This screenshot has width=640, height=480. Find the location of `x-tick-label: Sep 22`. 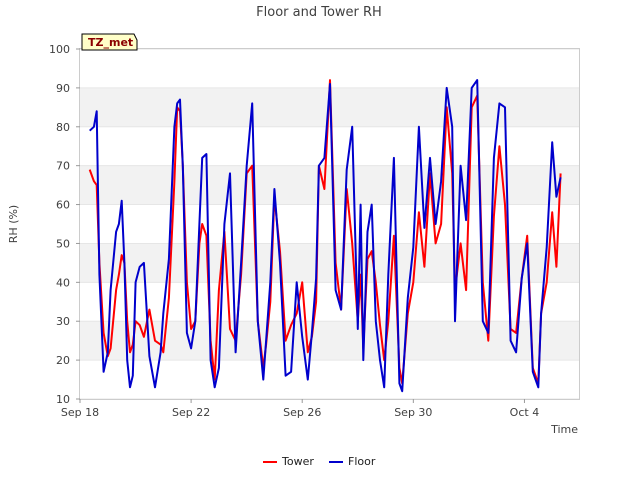

x-tick-label: Sep 22 is located at coordinates (191, 412).